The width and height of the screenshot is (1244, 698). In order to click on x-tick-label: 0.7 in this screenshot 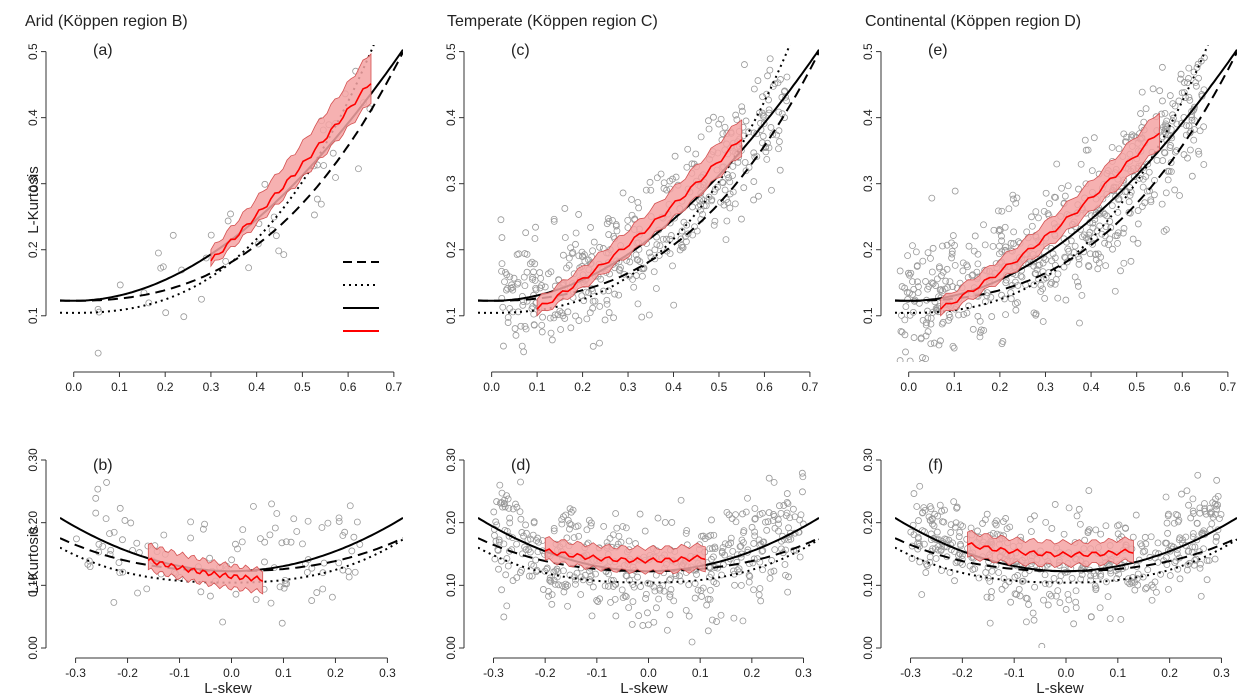, I will do `click(394, 387)`.